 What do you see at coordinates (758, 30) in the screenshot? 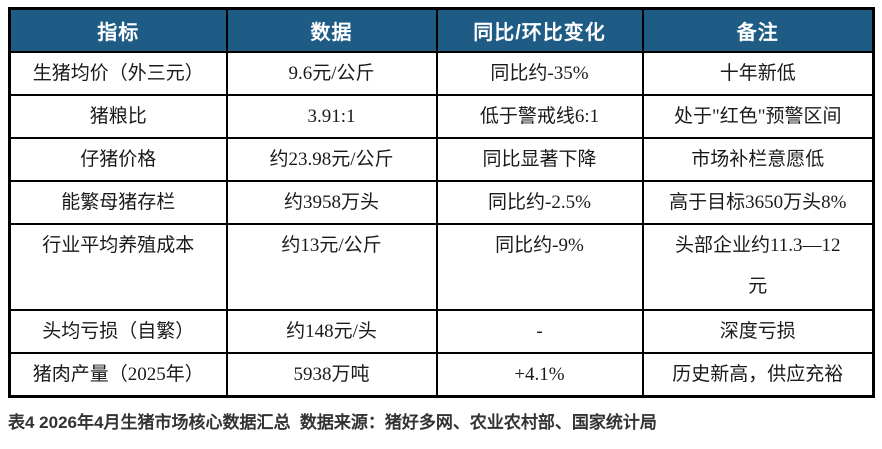
I see `column-header-remark: 备注` at bounding box center [758, 30].